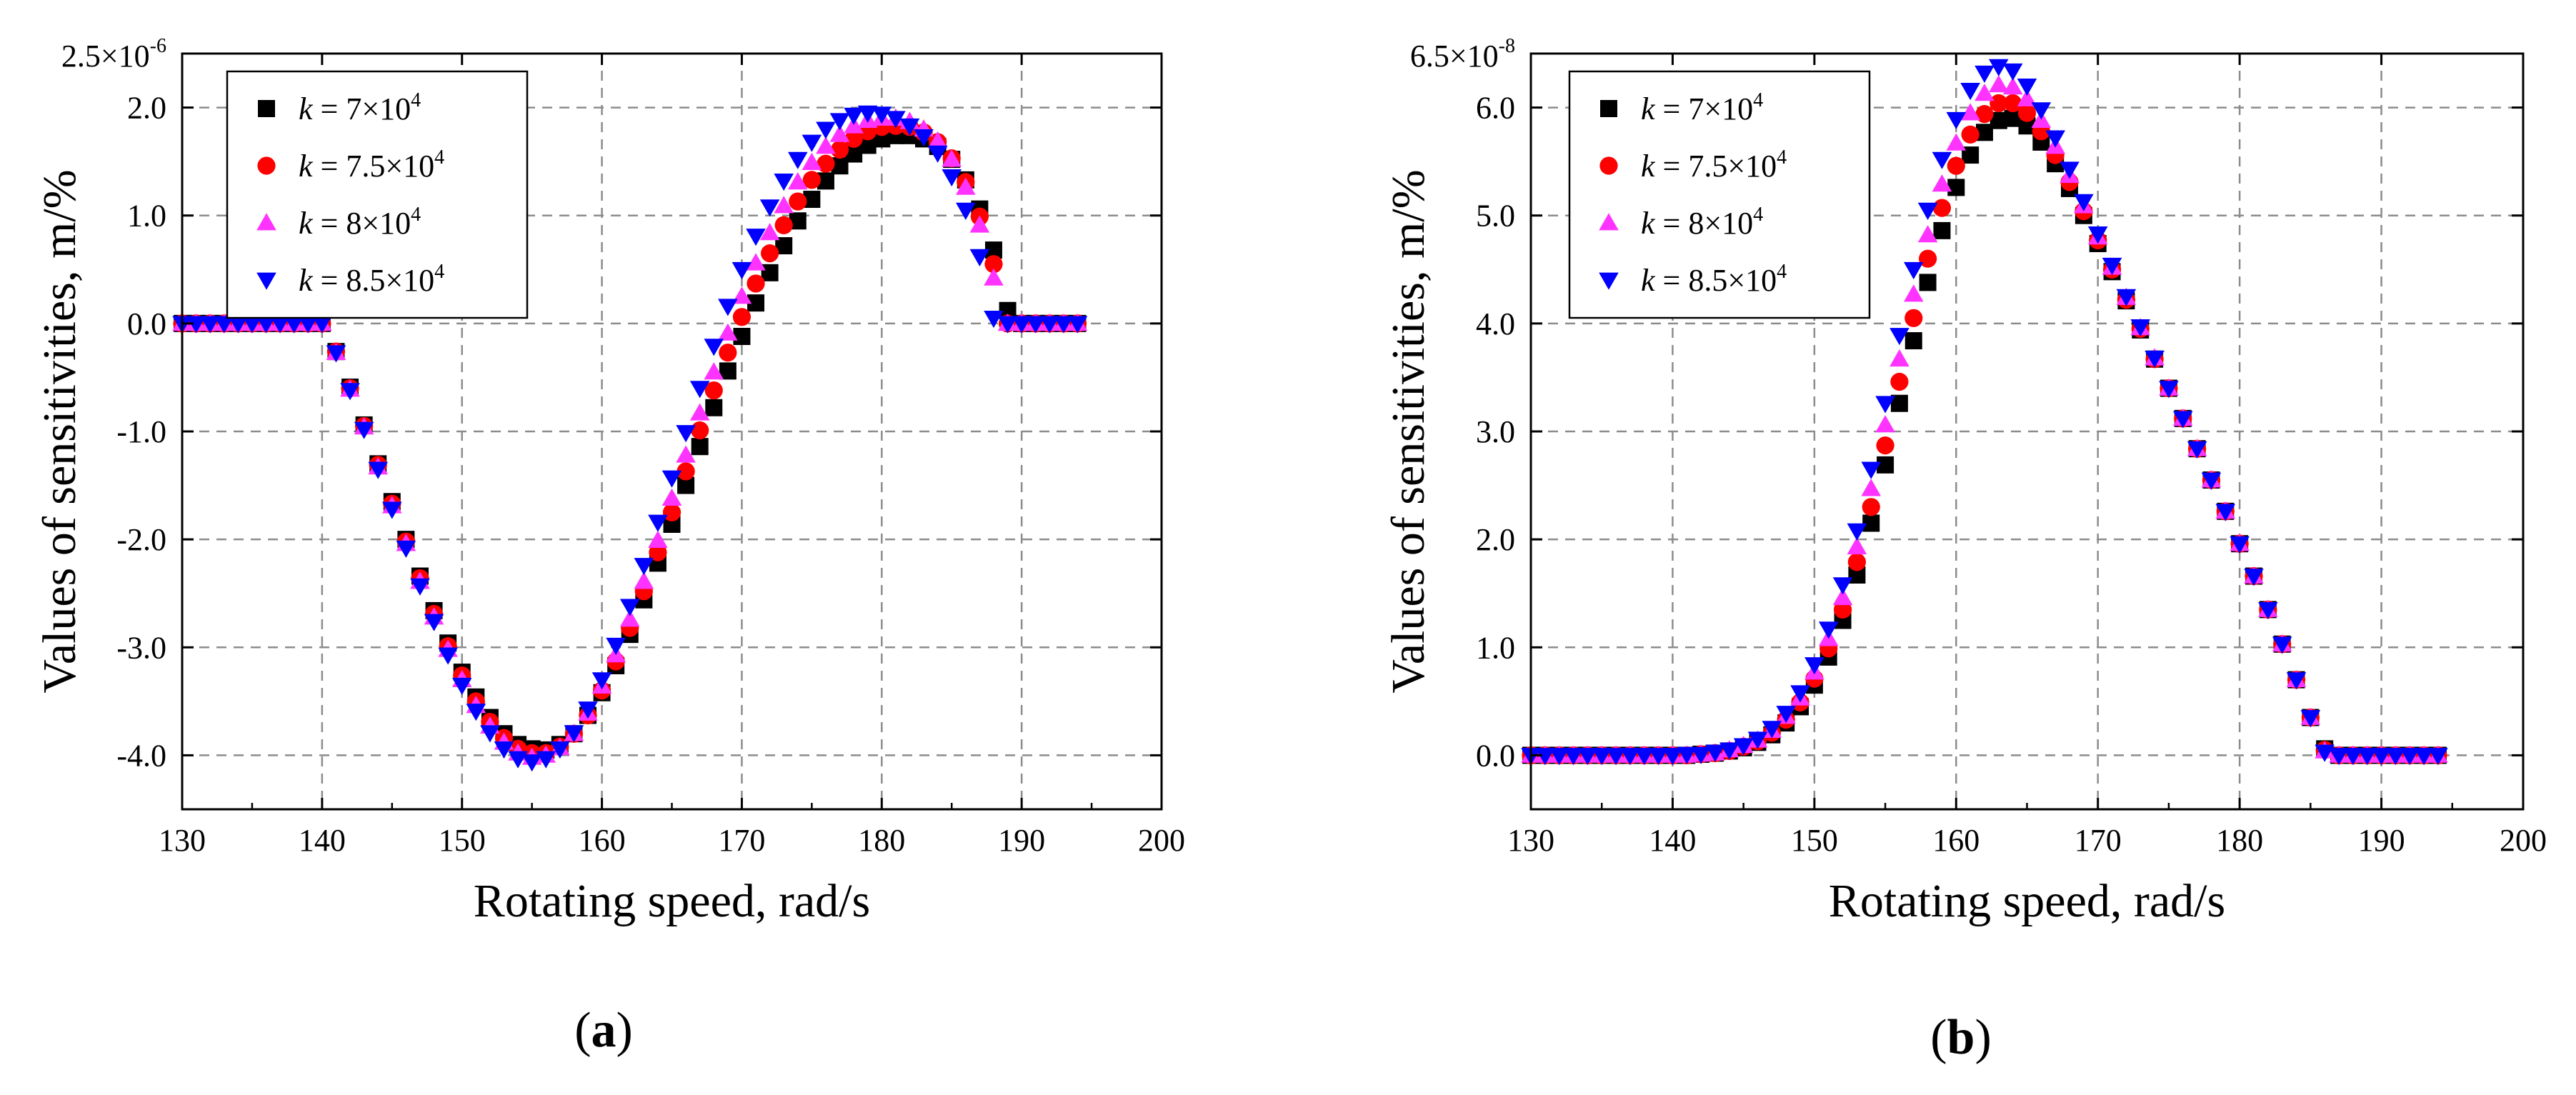 Image resolution: width=2576 pixels, height=1095 pixels. I want to click on legend-label: k = 7×104, so click(360, 107).